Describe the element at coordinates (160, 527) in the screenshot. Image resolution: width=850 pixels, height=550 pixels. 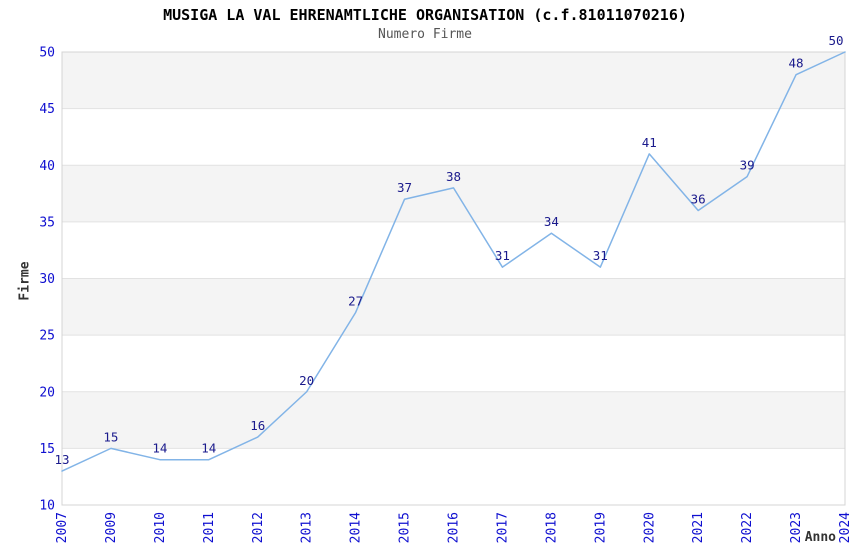
I see `x-tick-label: 2010` at that location.